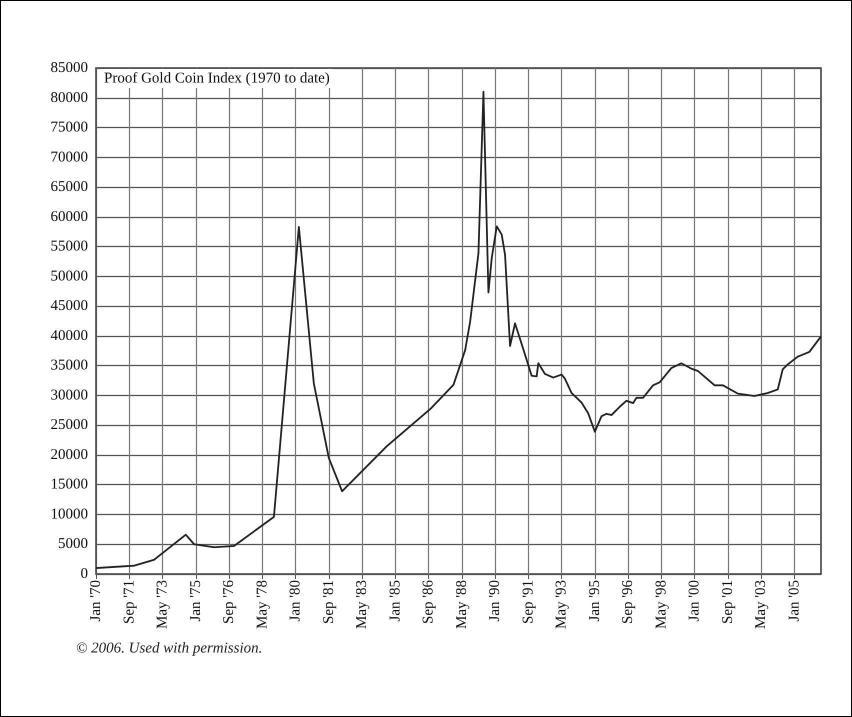 The image size is (852, 717). What do you see at coordinates (462, 604) in the screenshot?
I see `x-tick-label: May '88` at bounding box center [462, 604].